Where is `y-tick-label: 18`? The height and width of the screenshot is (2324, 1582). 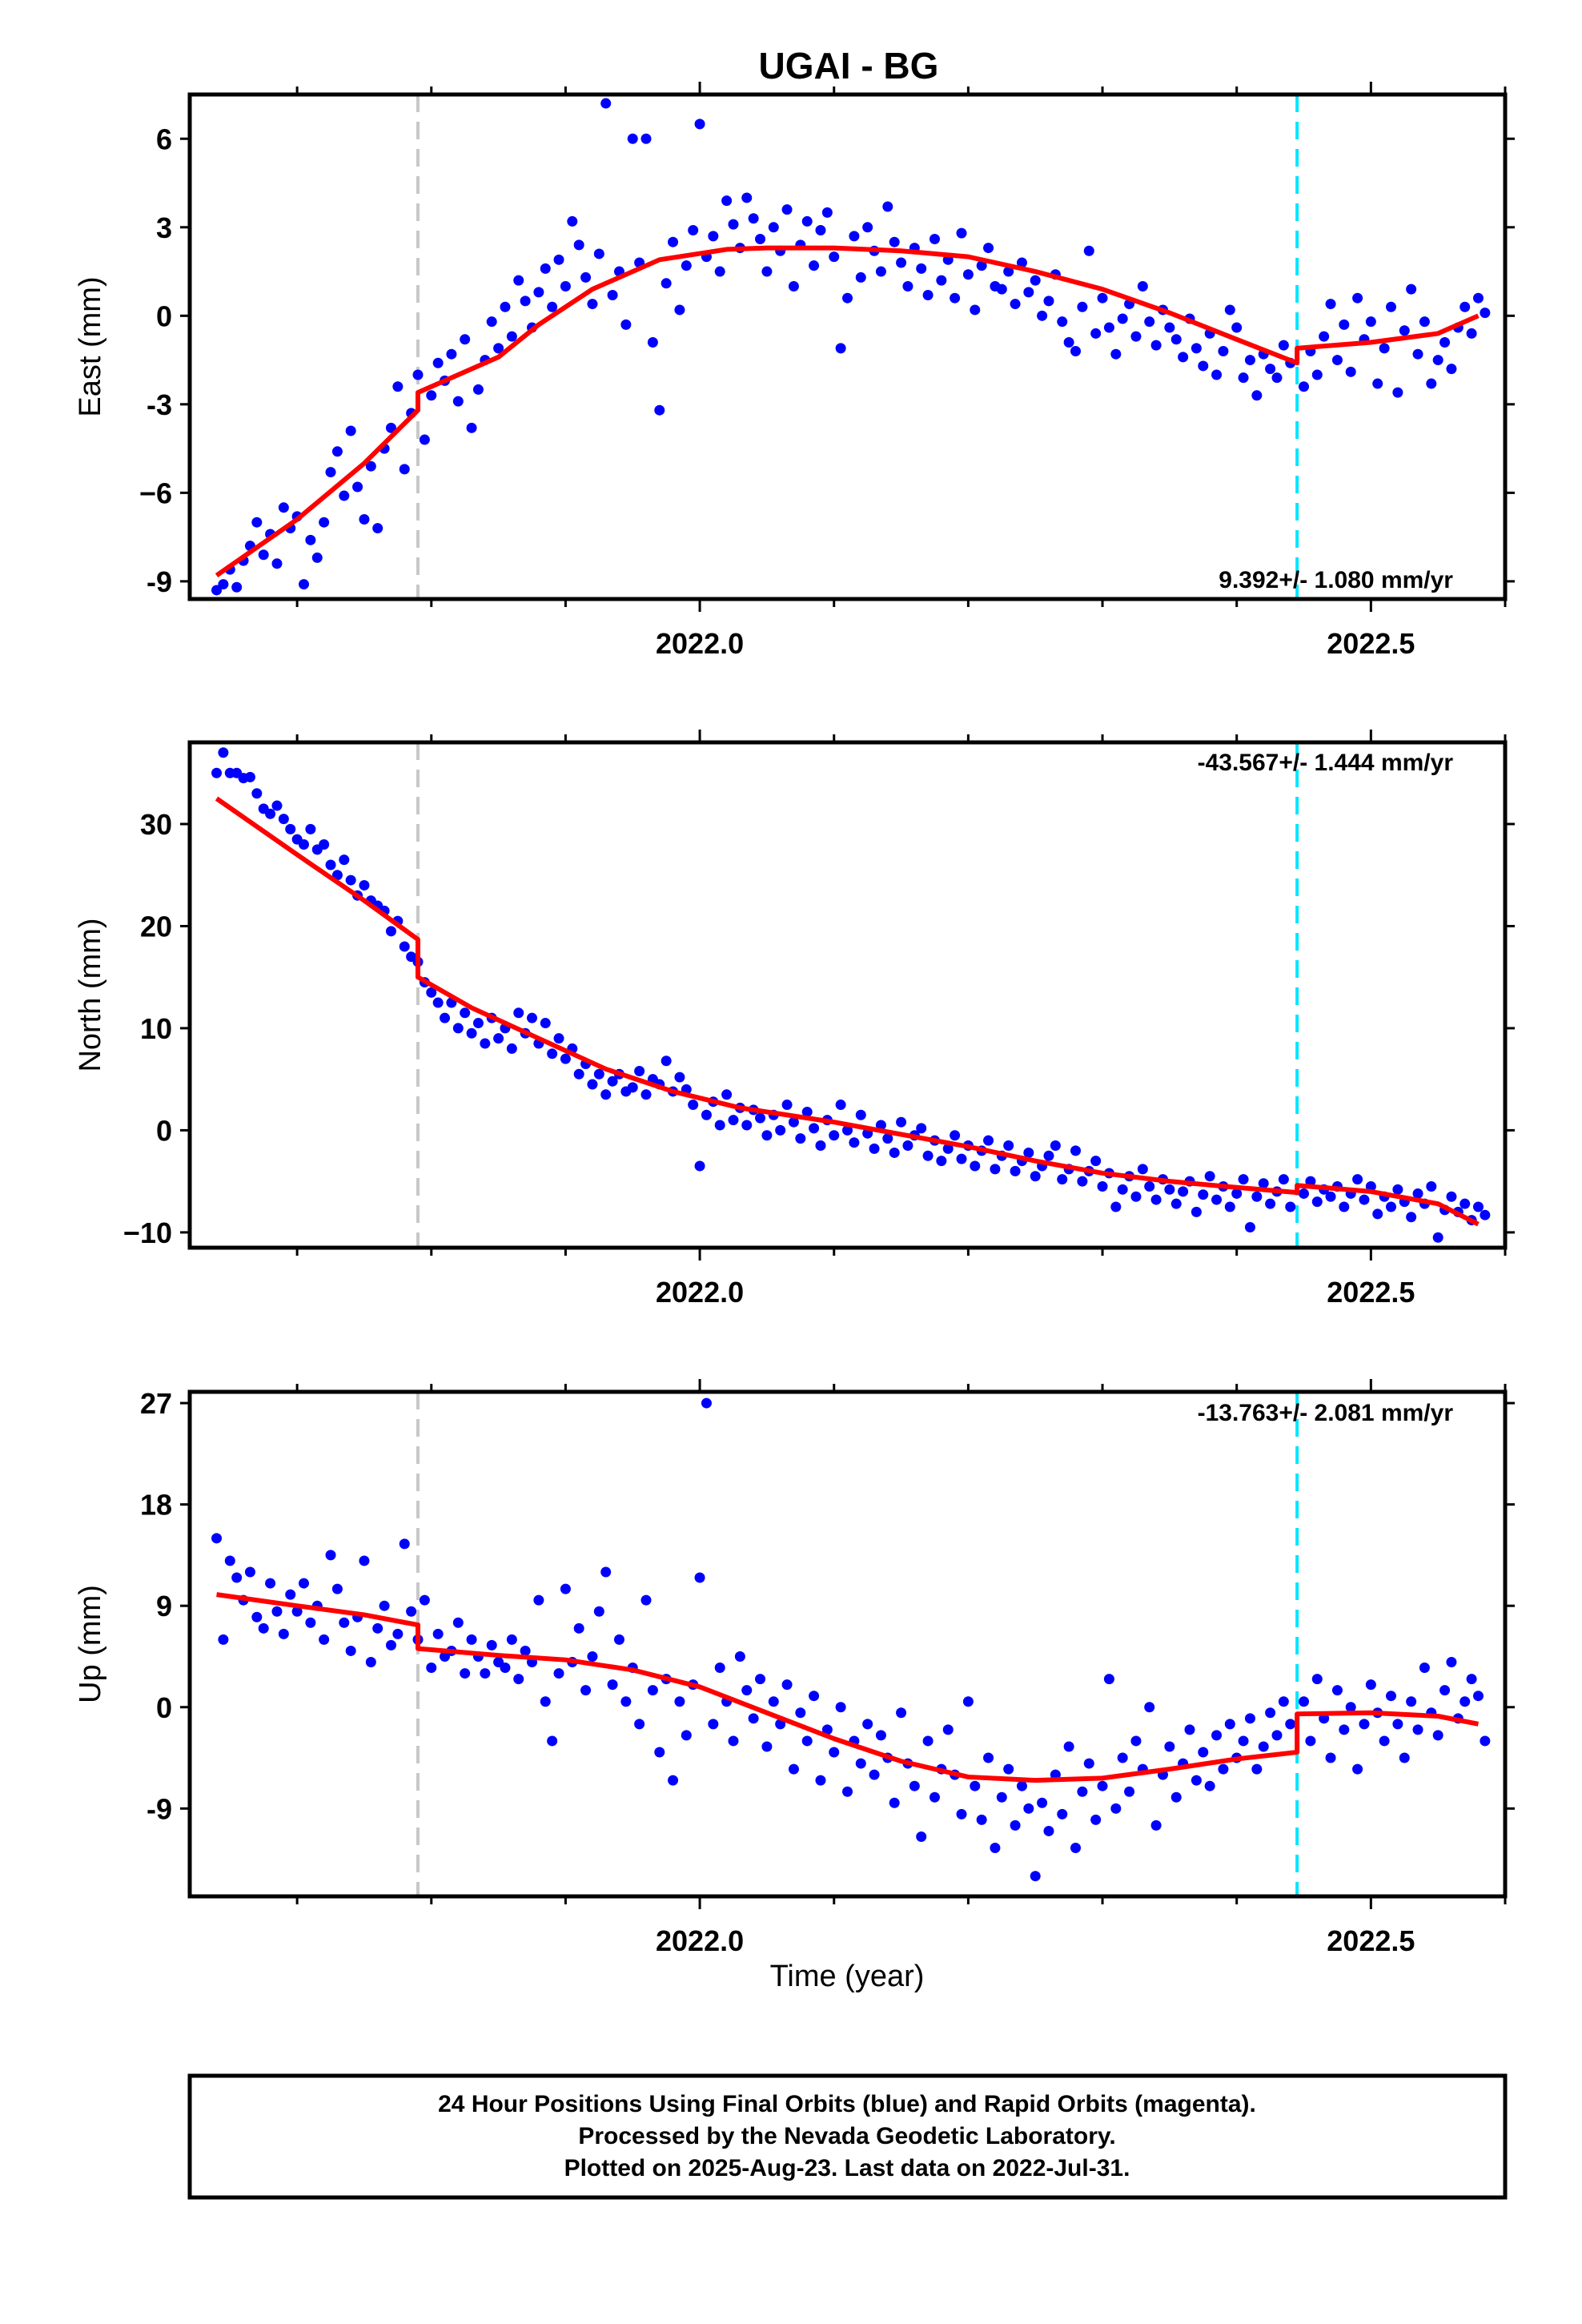 y-tick-label: 18 is located at coordinates (156, 1505).